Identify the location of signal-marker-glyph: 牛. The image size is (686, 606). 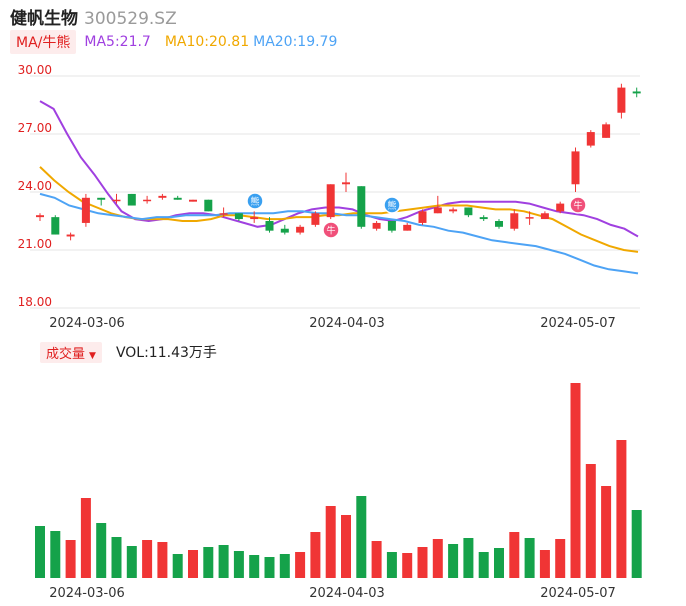
(577, 206).